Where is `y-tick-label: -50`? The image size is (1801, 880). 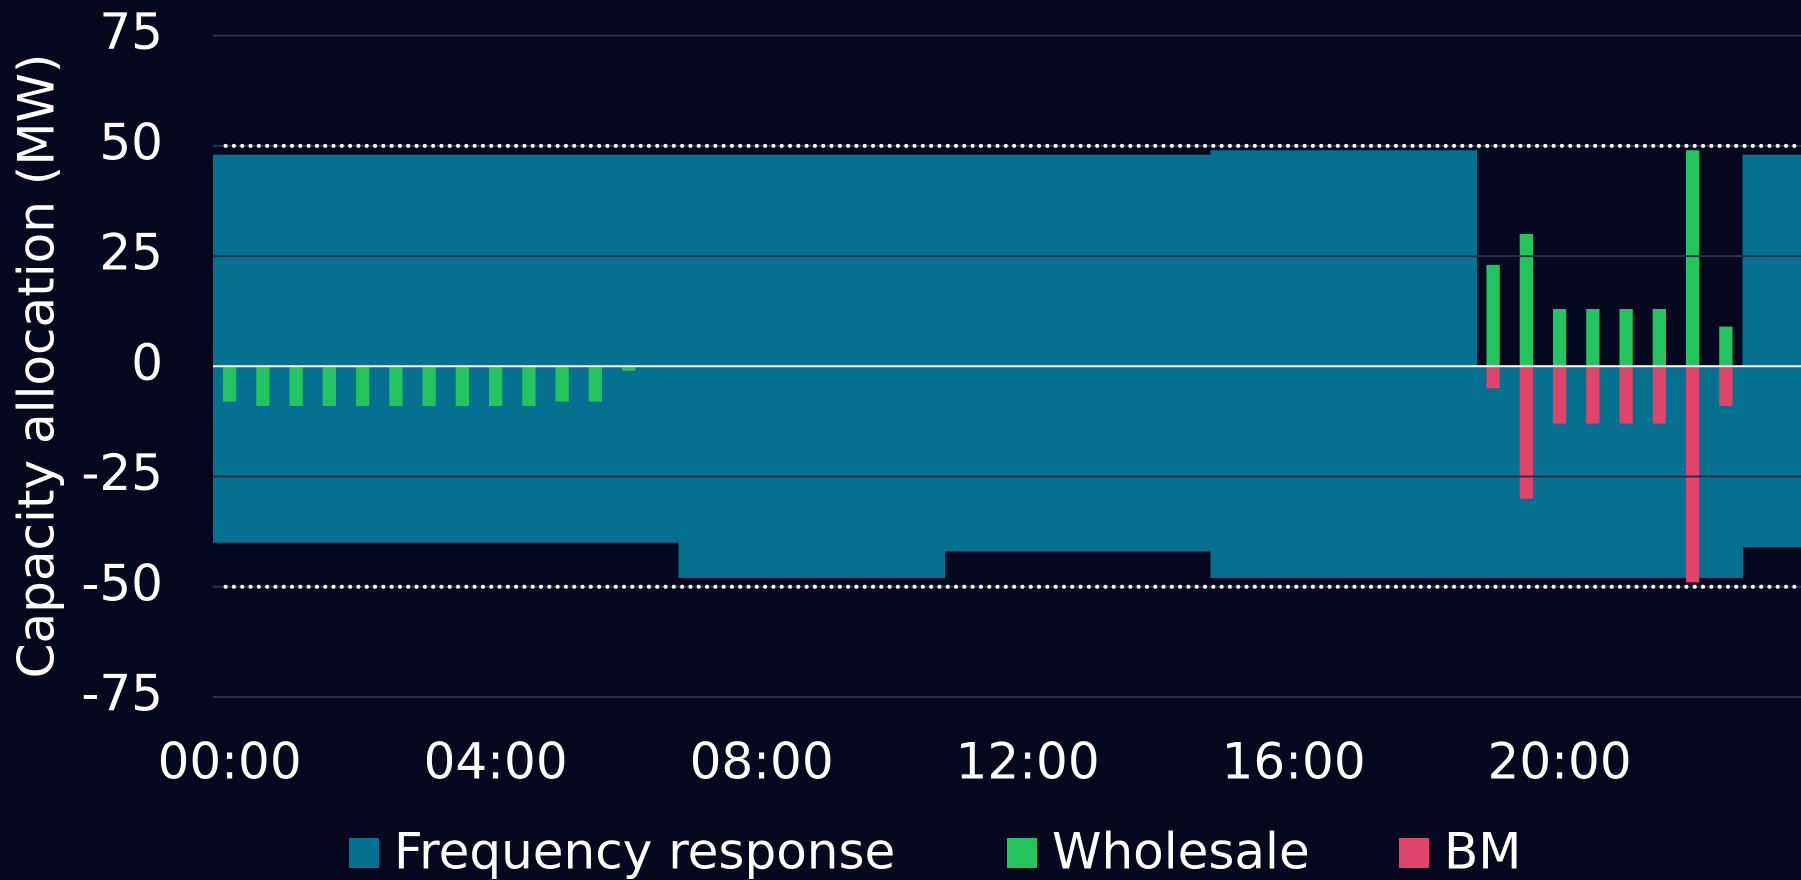 y-tick-label: -50 is located at coordinates (122, 583).